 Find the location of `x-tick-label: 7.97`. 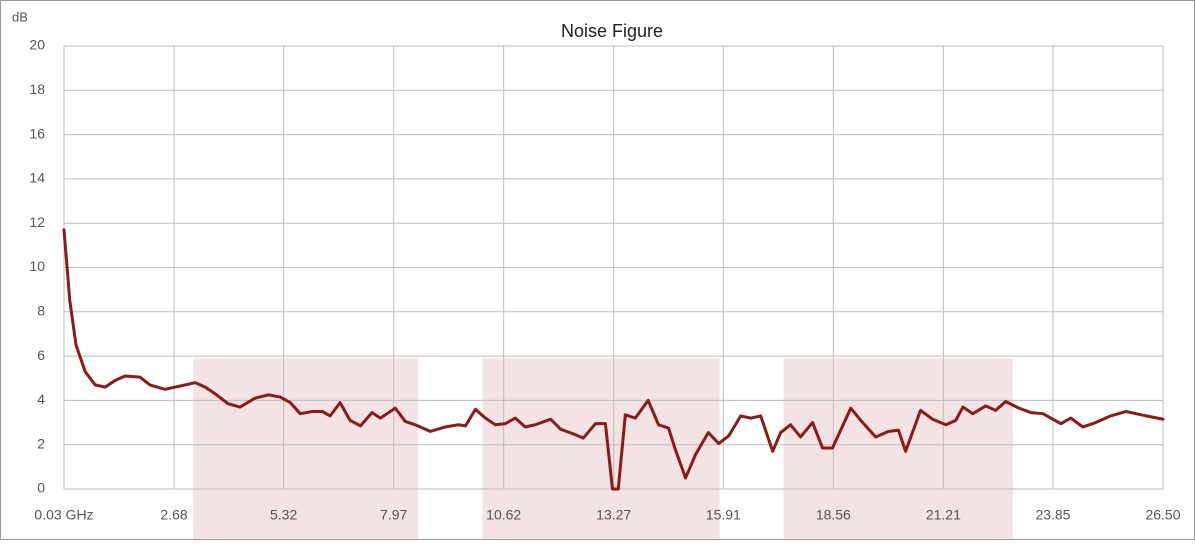

x-tick-label: 7.97 is located at coordinates (393, 515).